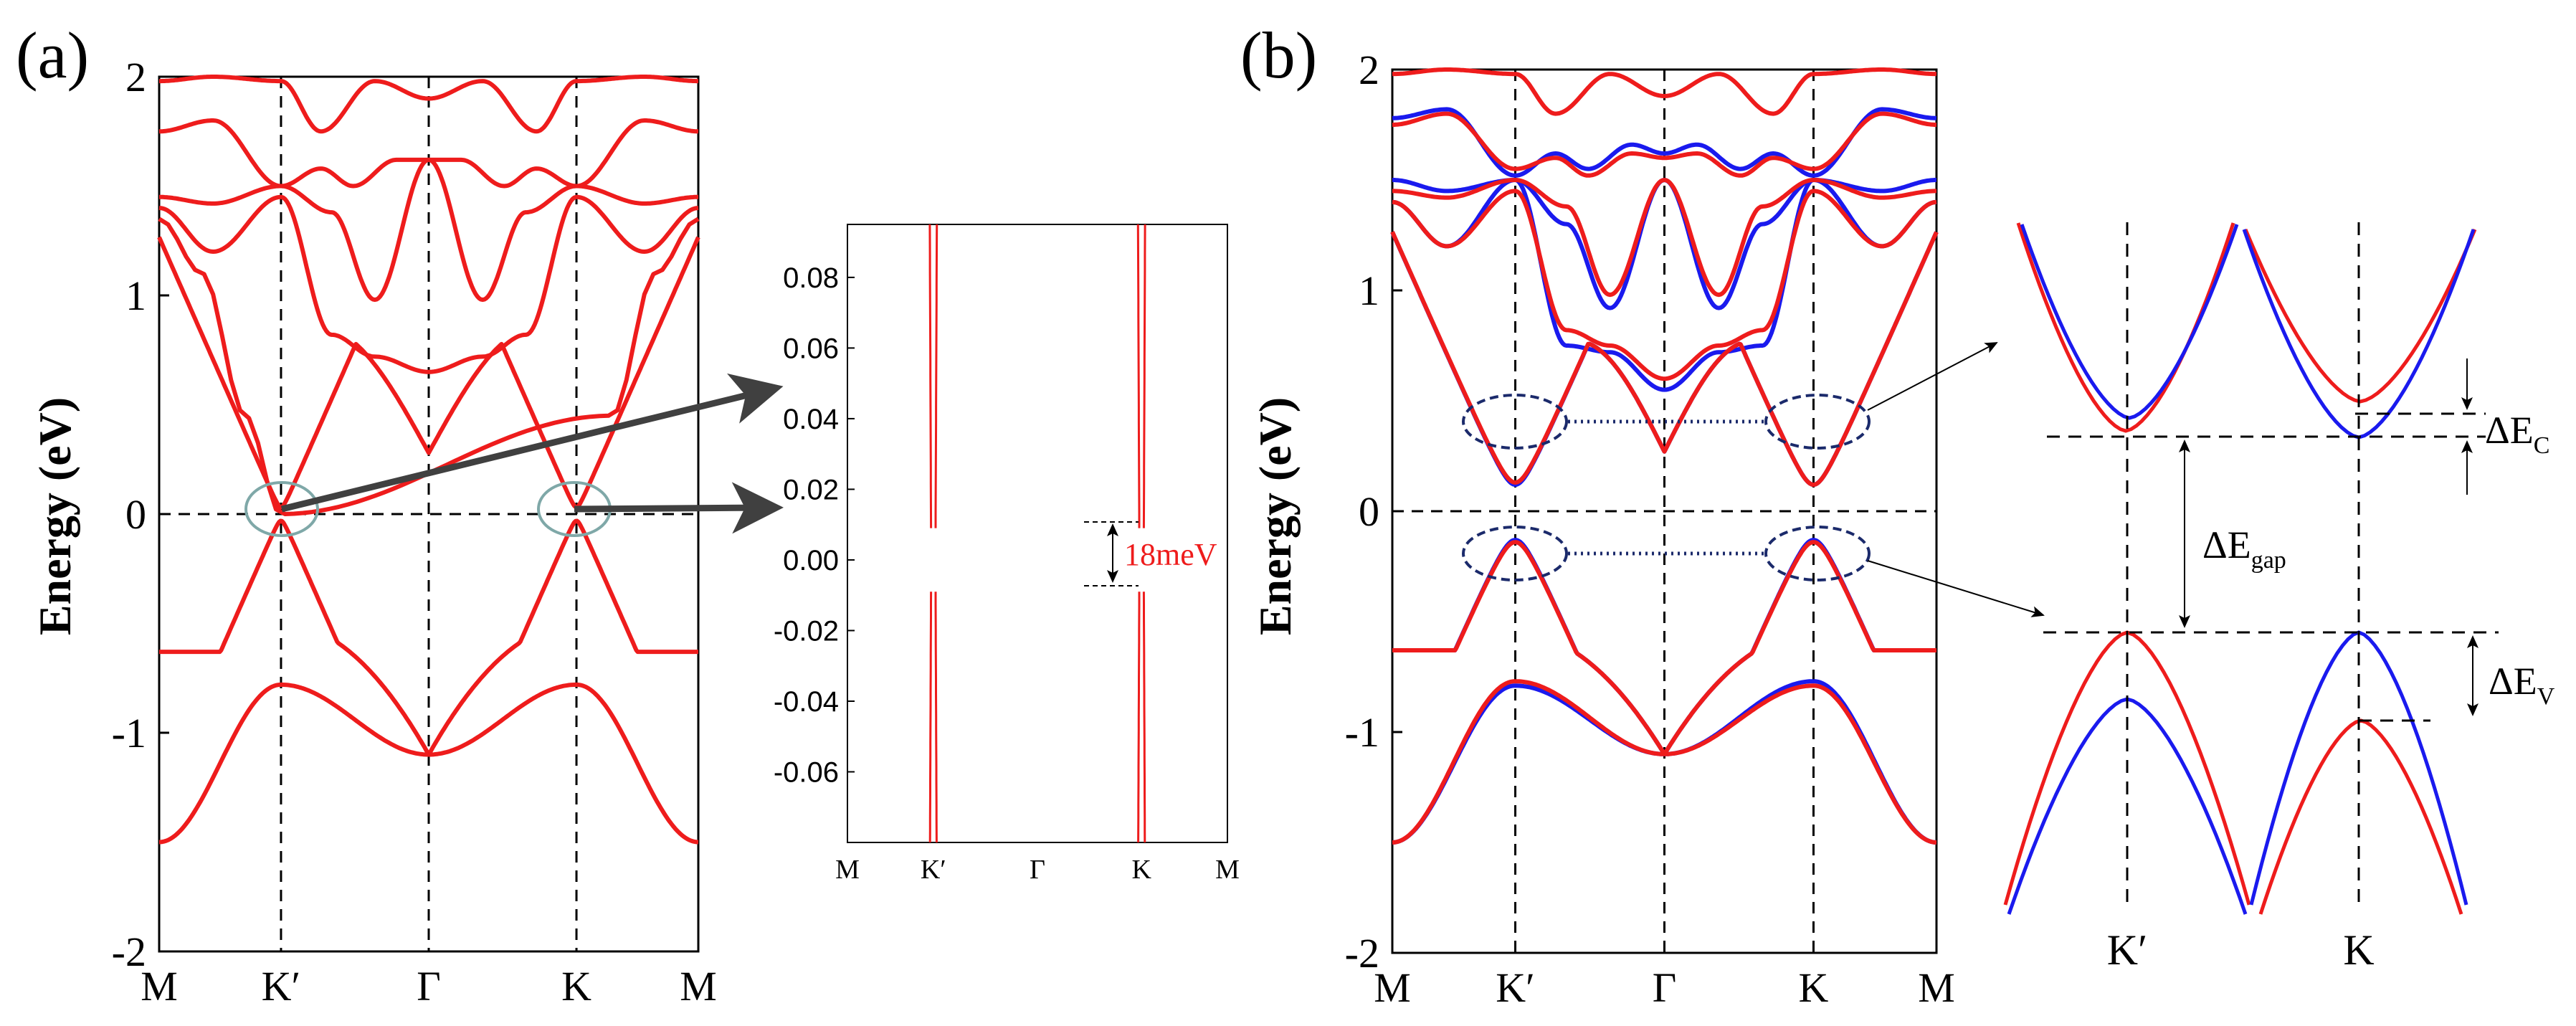 The image size is (2576, 1026). Describe the element at coordinates (1818, 422) in the screenshot. I see `ellipse-k-upper` at that location.